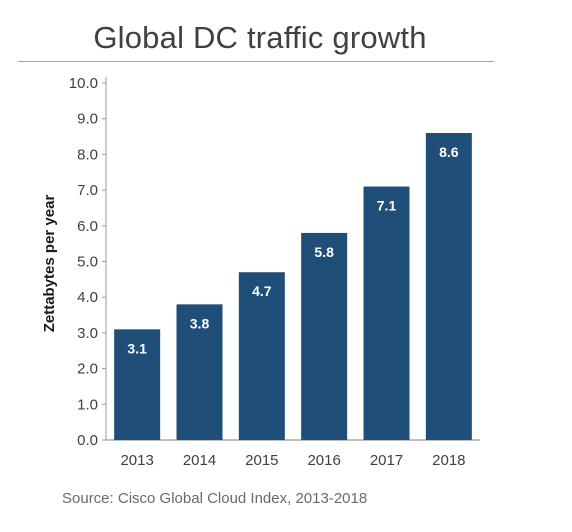 This screenshot has width=572, height=532. What do you see at coordinates (87, 119) in the screenshot?
I see `y-tick-label: 9.0` at bounding box center [87, 119].